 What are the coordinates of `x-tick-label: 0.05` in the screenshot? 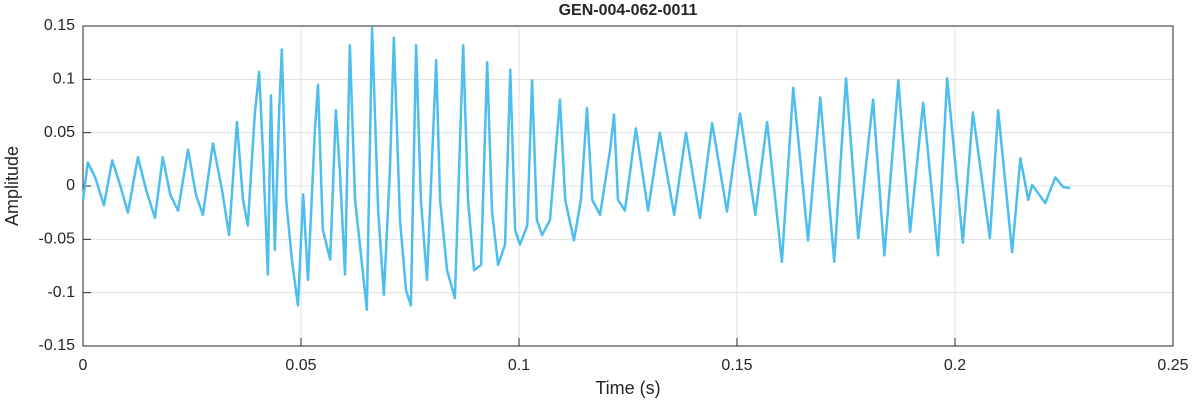 It's located at (300, 365).